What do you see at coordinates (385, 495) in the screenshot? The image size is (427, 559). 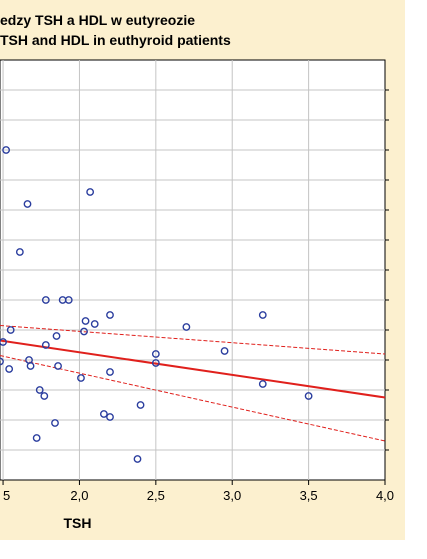 I see `x-tick-label: 4,0` at bounding box center [385, 495].